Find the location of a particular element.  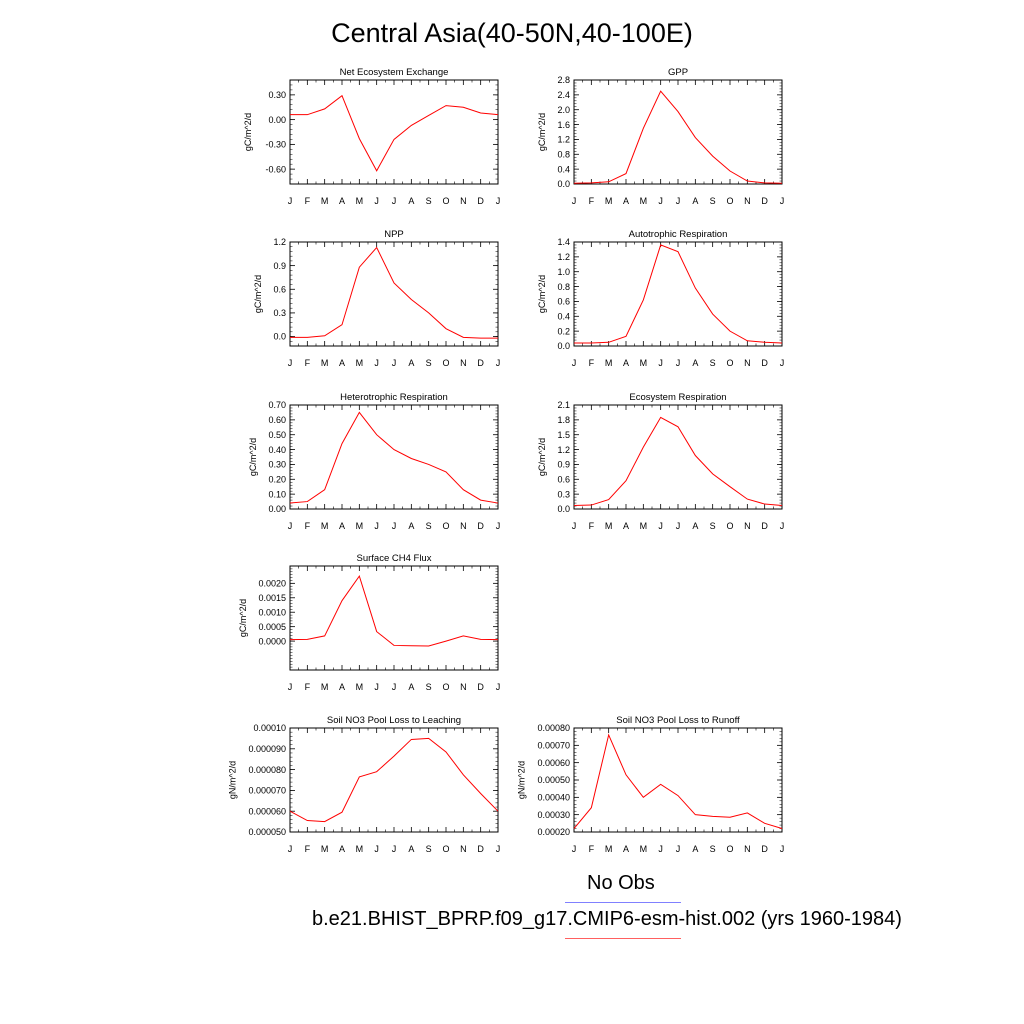

main-title: Central Asia(40-50N,40-100E) is located at coordinates (512, 33).